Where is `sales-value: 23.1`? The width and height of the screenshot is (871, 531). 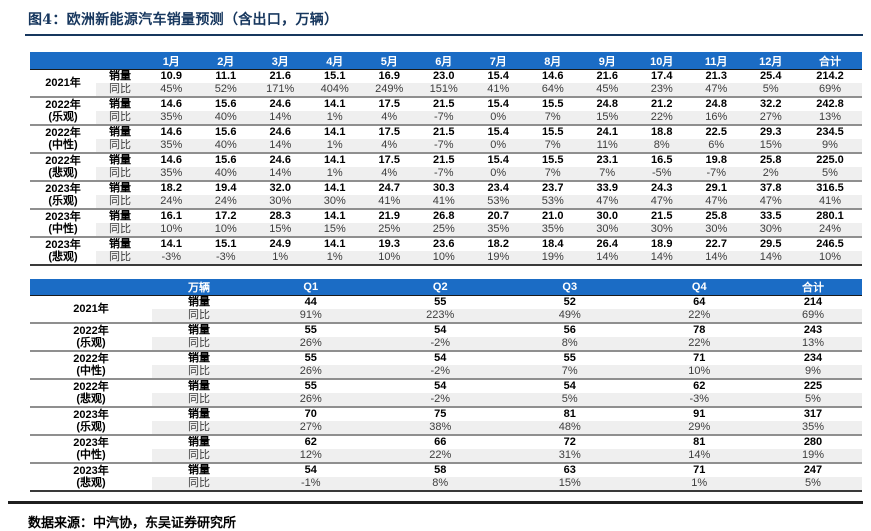
sales-value: 23.1 is located at coordinates (607, 160).